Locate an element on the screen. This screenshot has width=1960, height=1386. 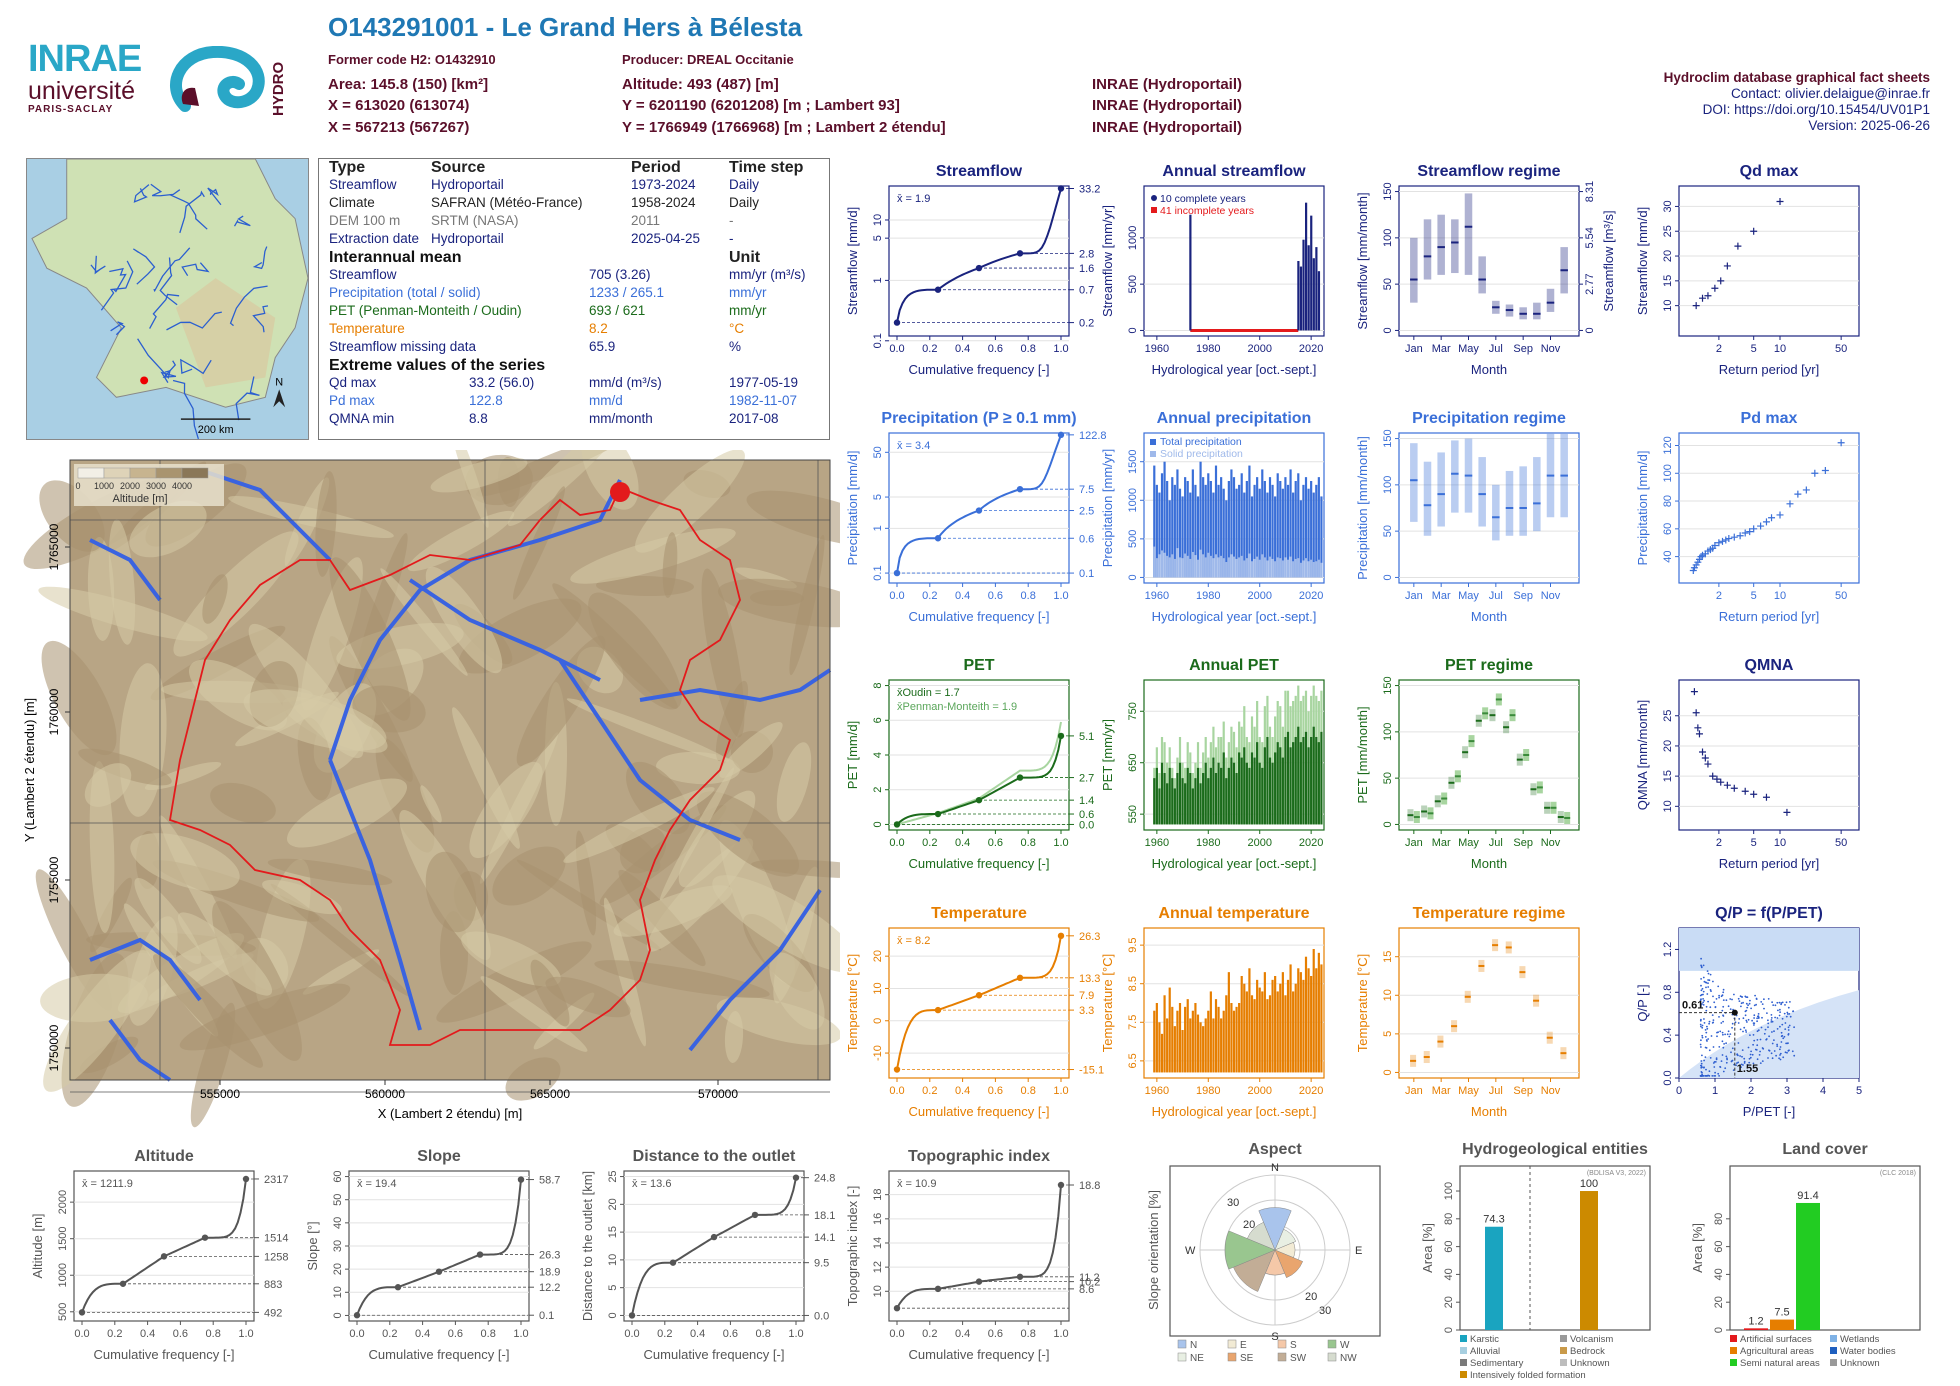
energy-limit-zone is located at coordinates (1769, 949).